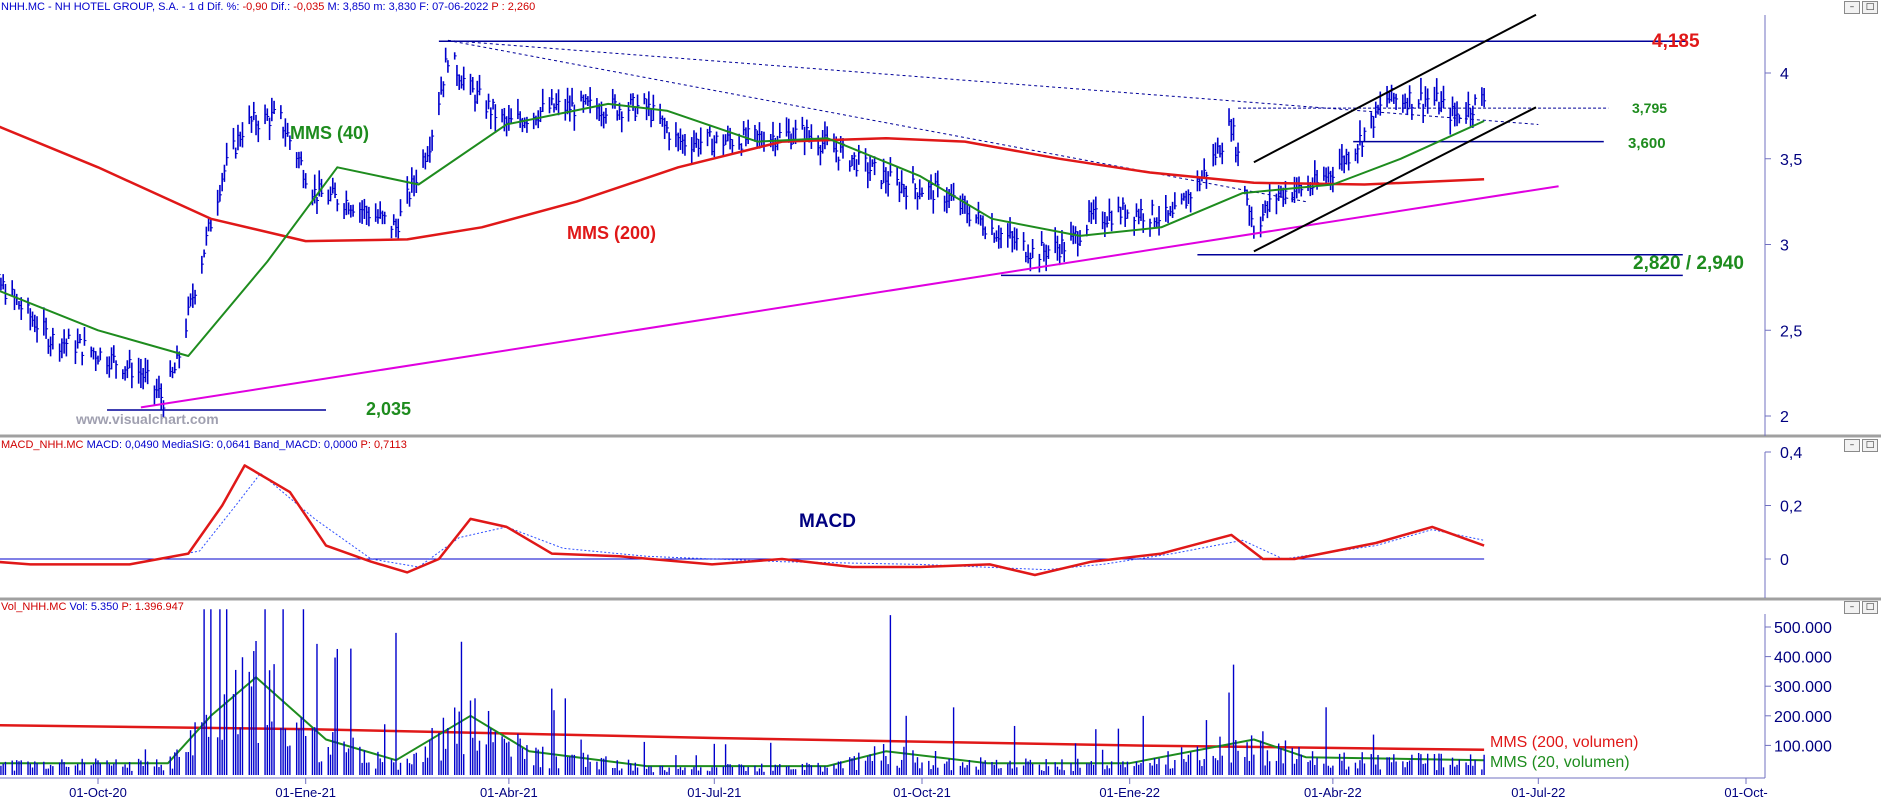  What do you see at coordinates (255, 7) in the screenshot?
I see `price-header-dif-value: -0,90` at bounding box center [255, 7].